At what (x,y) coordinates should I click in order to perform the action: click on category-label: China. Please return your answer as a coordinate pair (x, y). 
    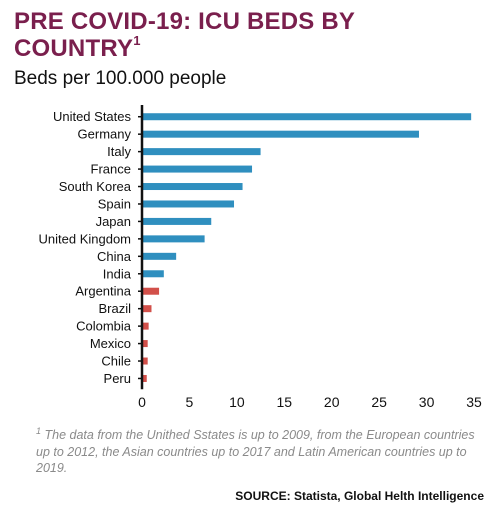
    Looking at the image, I should click on (114, 256).